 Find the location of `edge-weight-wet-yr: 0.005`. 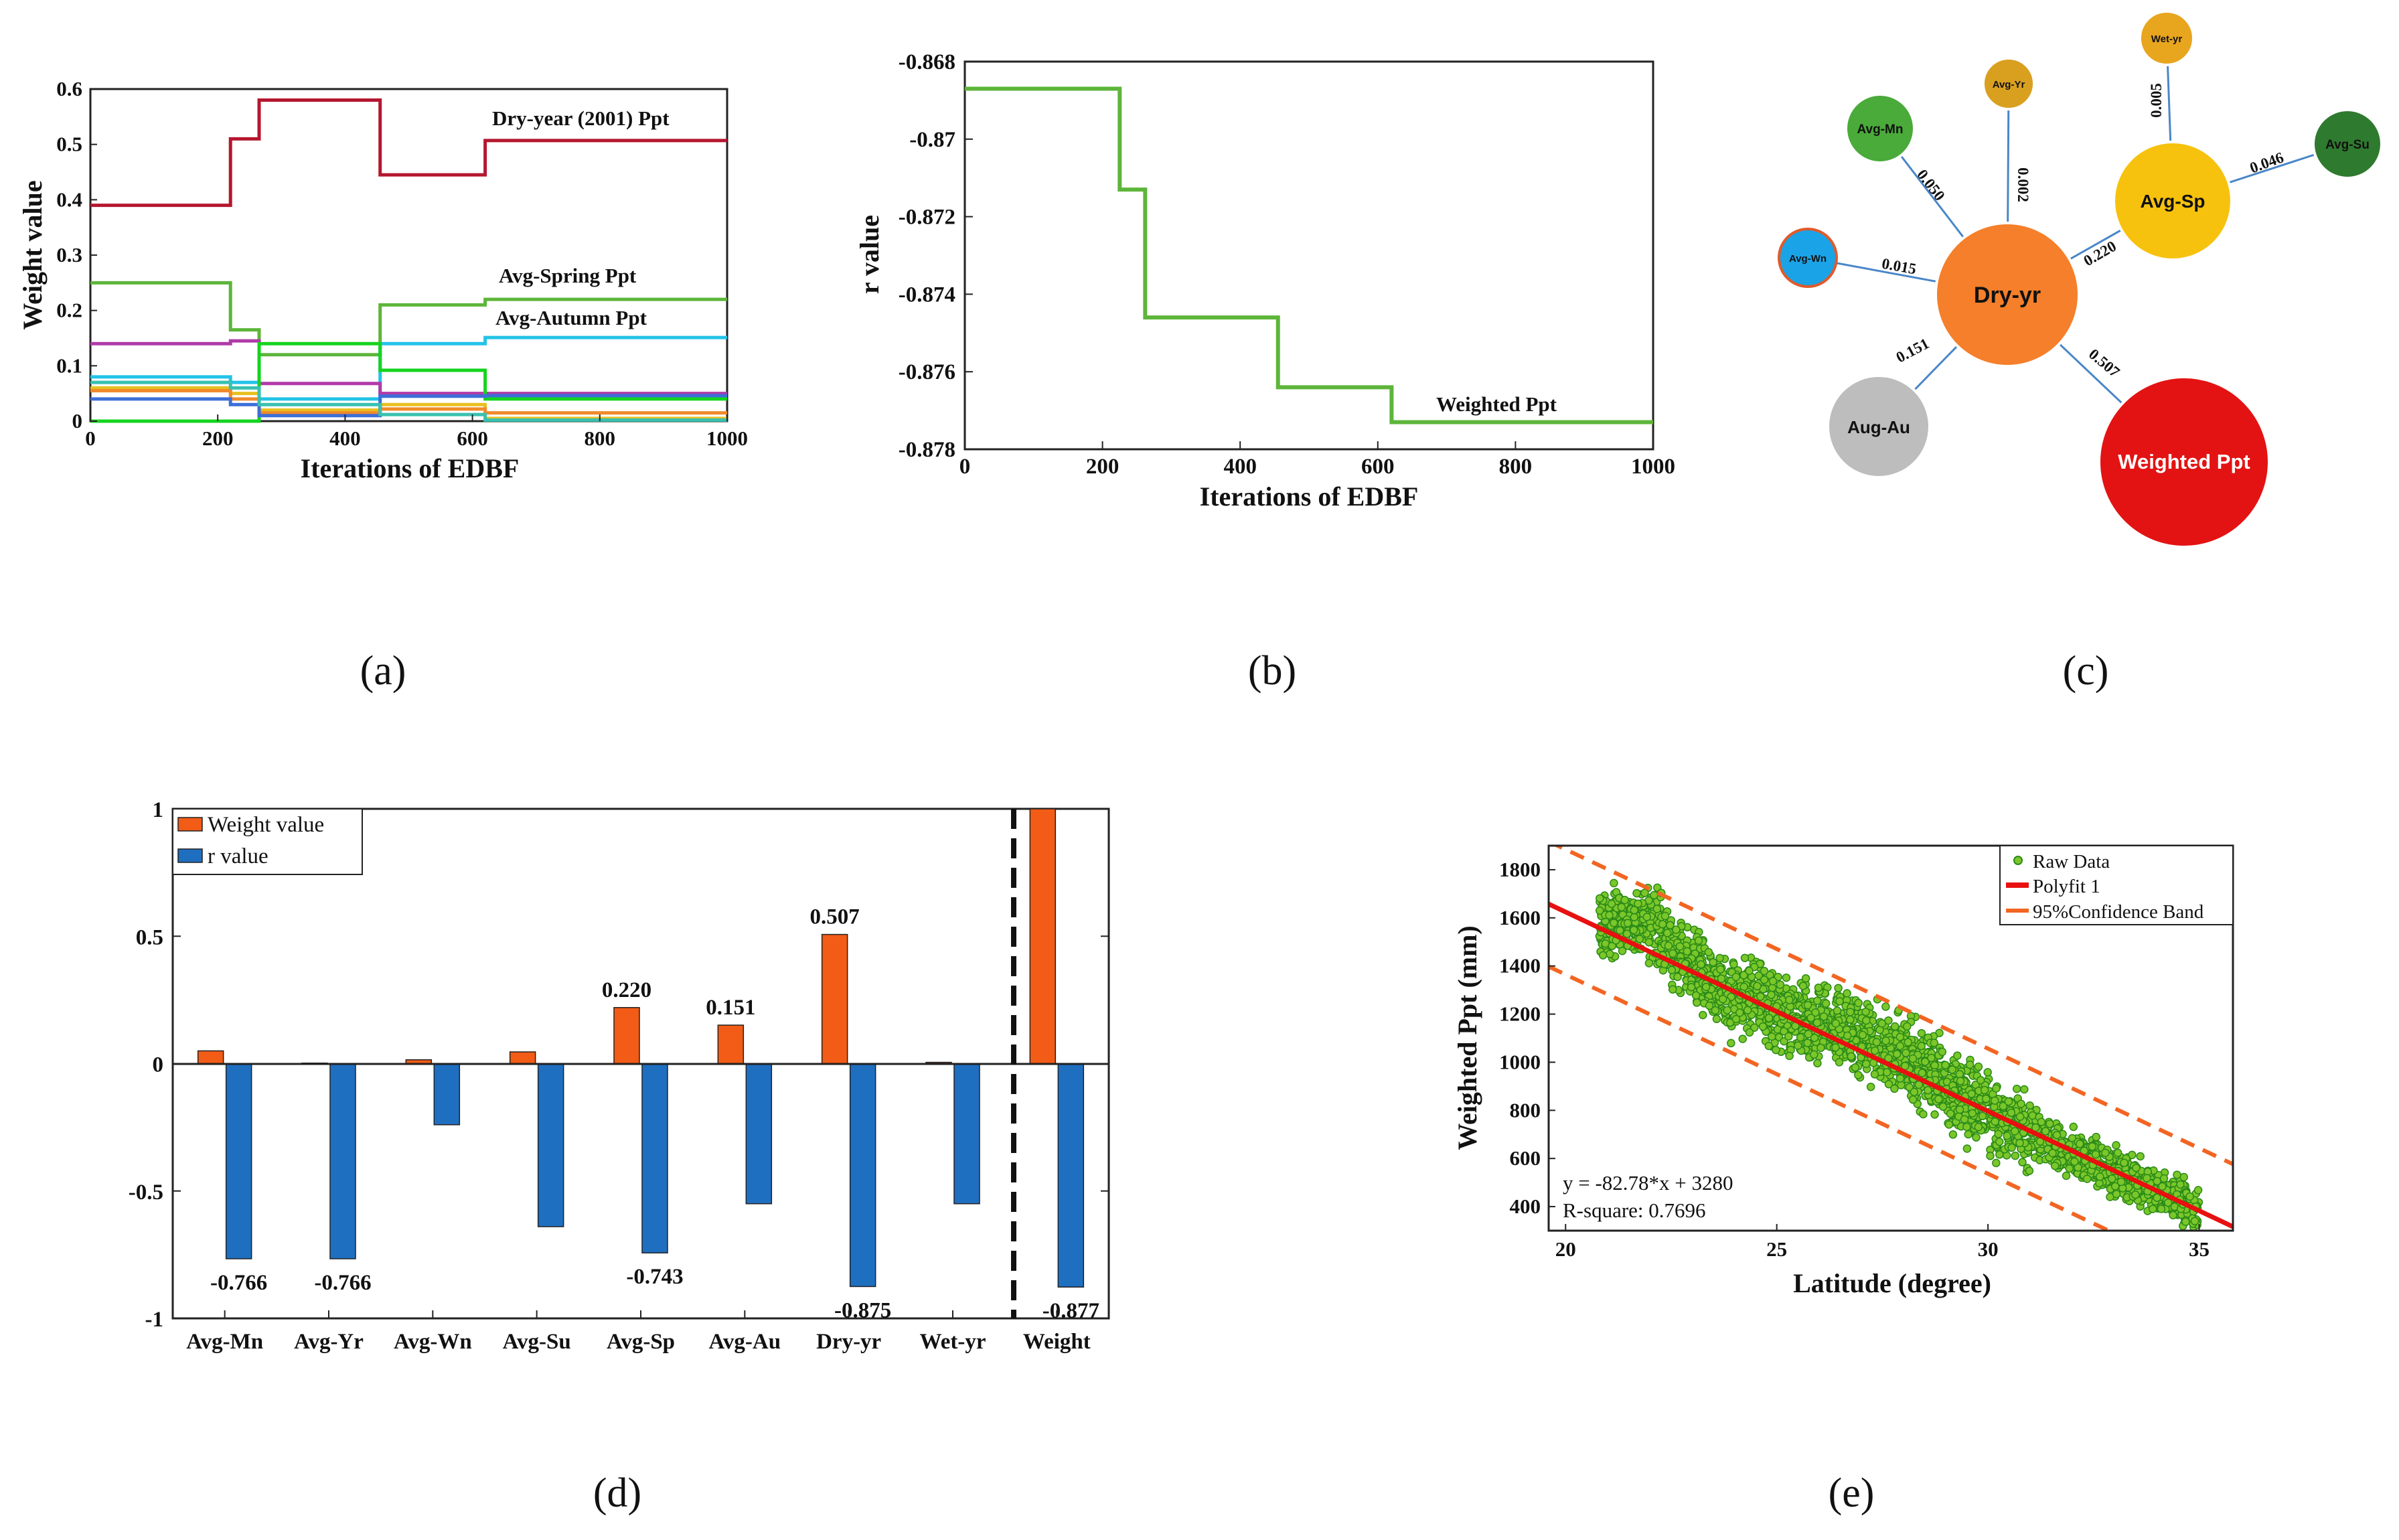

edge-weight-wet-yr: 0.005 is located at coordinates (2156, 100).